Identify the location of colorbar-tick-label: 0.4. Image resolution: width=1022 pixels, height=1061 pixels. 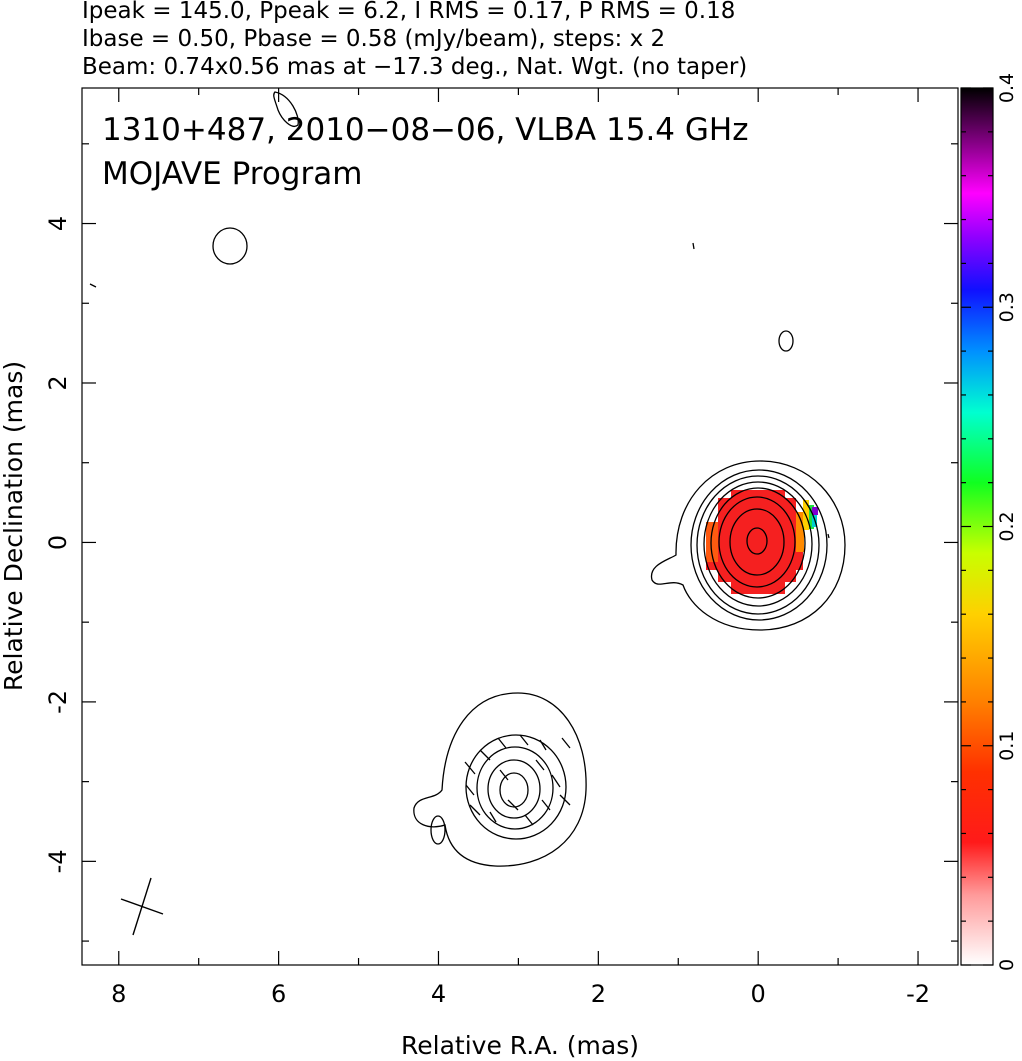
(1007, 88).